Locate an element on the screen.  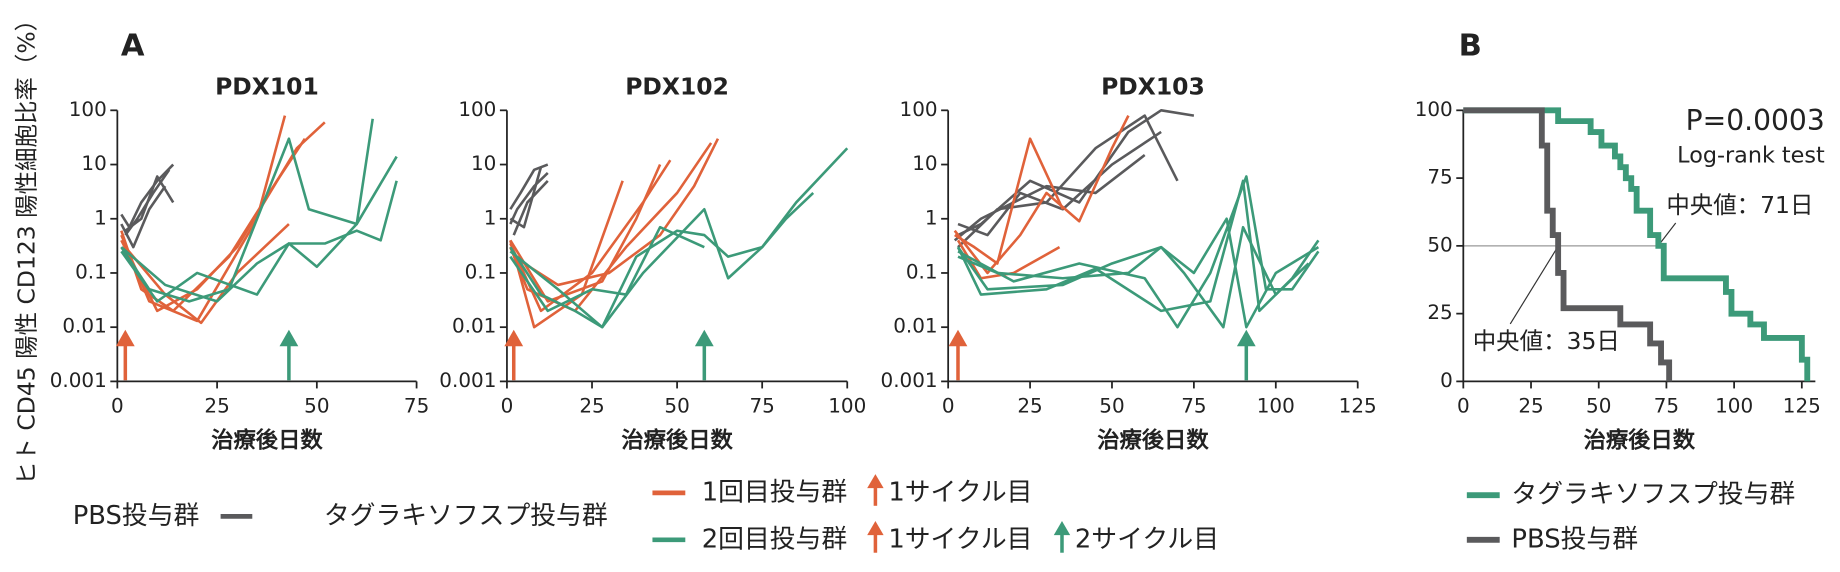
chart-title: PDX102 is located at coordinates (677, 87).